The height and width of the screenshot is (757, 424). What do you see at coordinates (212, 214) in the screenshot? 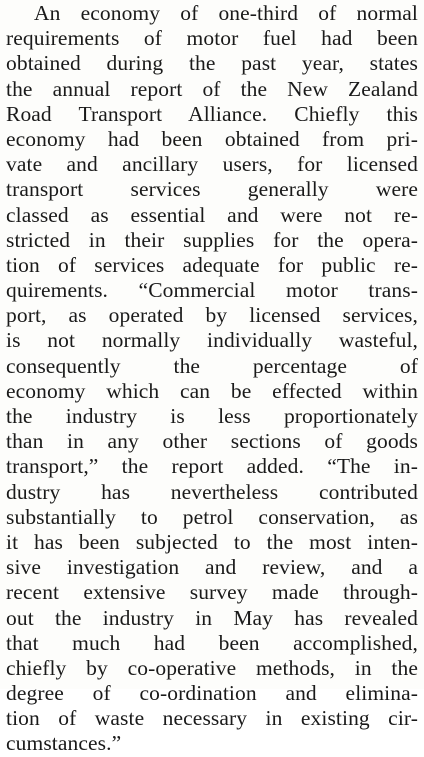
I see `article-line: classed as essential and were not re-` at bounding box center [212, 214].